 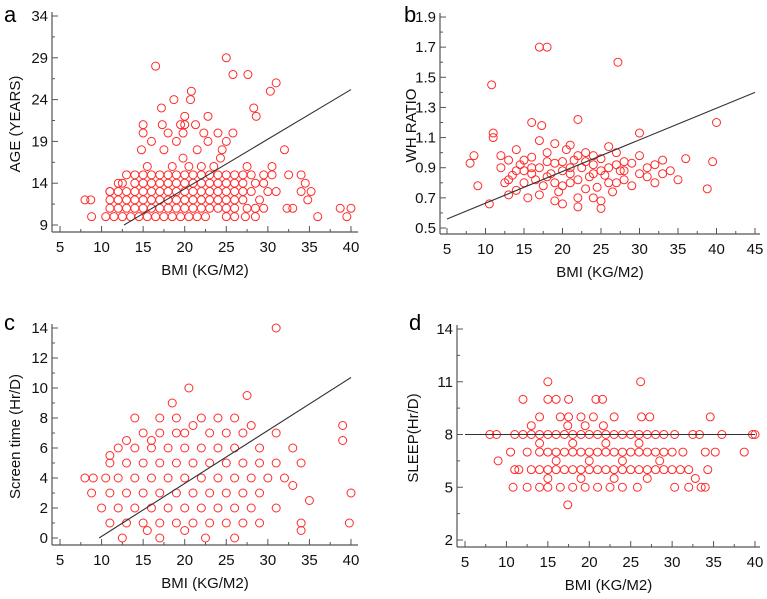 I want to click on panel-letter: a, so click(x=10, y=14).